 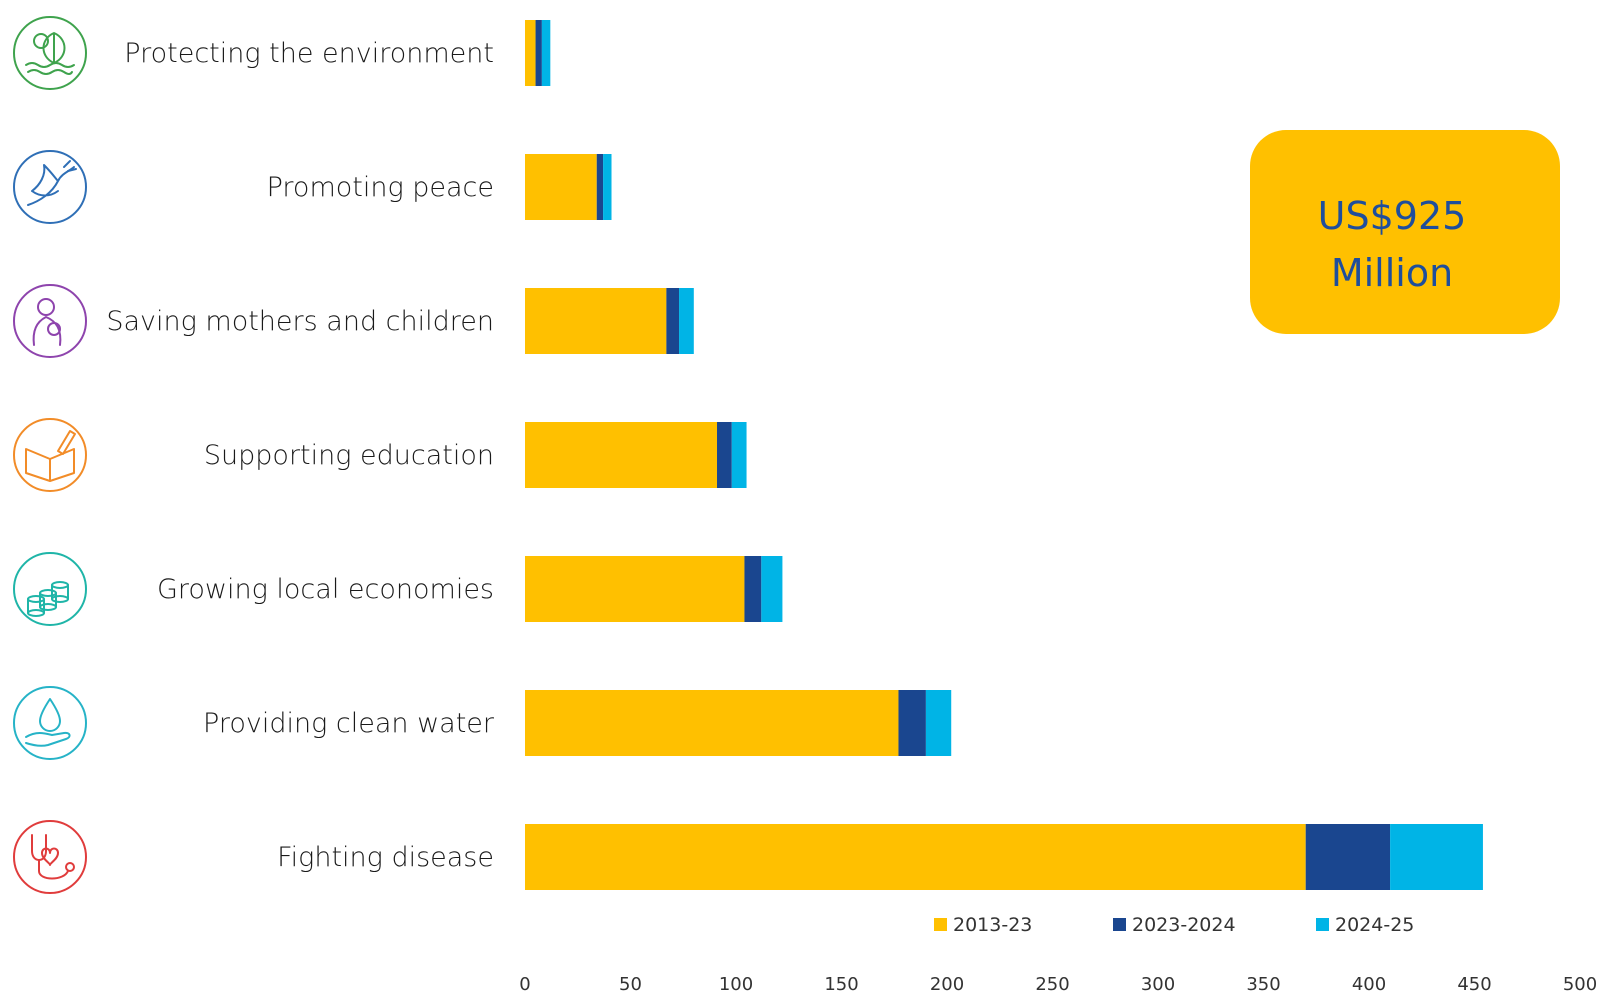 I want to click on peace-dove-icon, so click(x=50, y=187).